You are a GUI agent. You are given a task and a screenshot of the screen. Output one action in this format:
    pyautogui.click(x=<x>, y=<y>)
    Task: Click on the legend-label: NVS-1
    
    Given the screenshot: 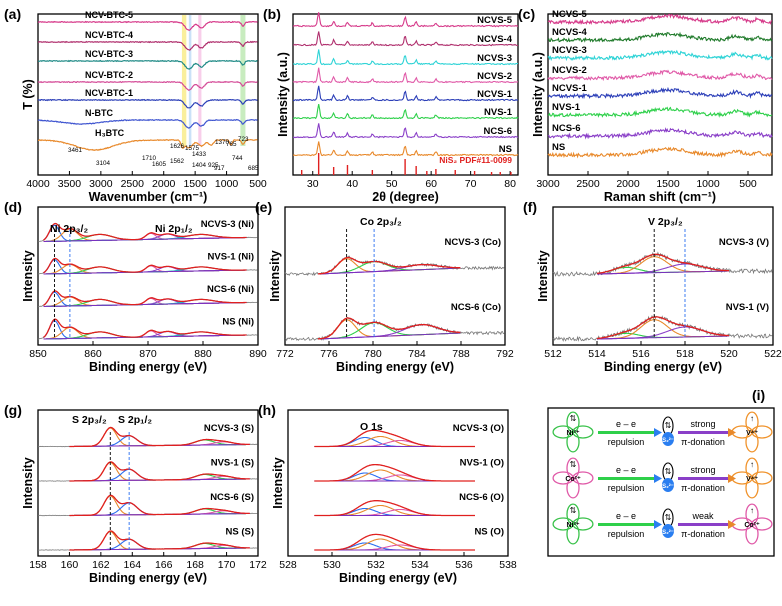 What is the action you would take?
    pyautogui.click(x=498, y=112)
    